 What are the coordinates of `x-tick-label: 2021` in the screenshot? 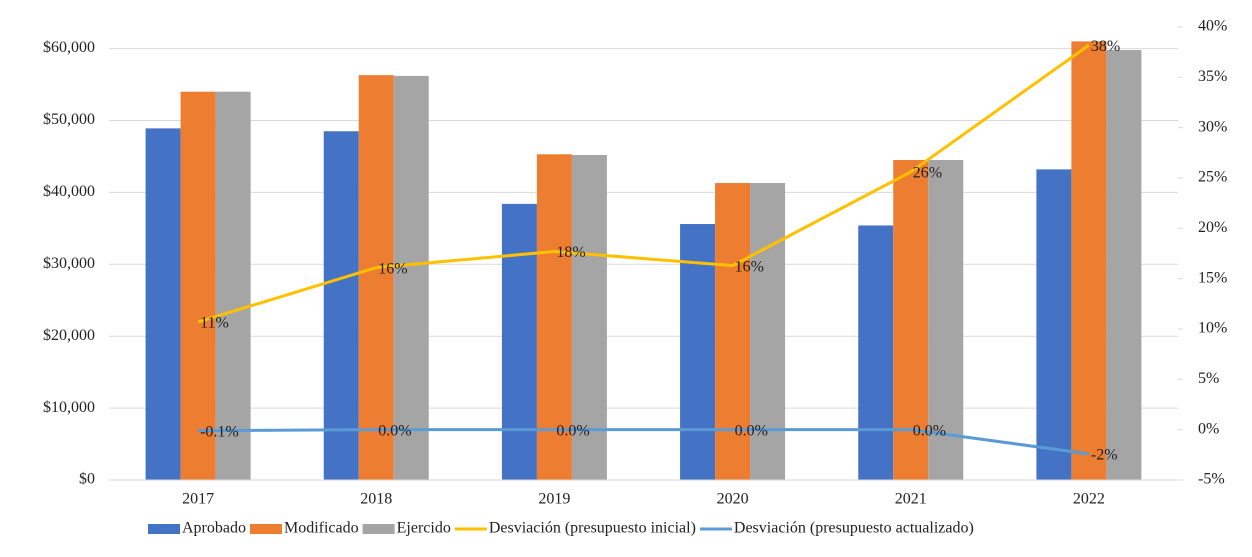 It's located at (911, 499).